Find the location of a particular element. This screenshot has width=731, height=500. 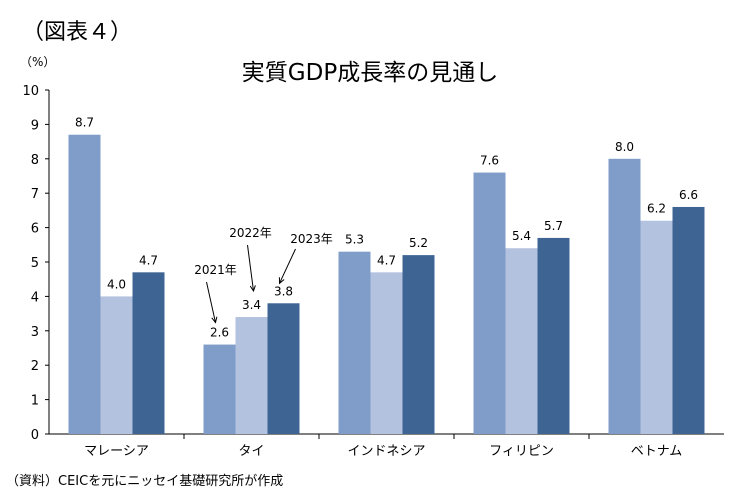

y-tick-label: 6 is located at coordinates (35, 229).